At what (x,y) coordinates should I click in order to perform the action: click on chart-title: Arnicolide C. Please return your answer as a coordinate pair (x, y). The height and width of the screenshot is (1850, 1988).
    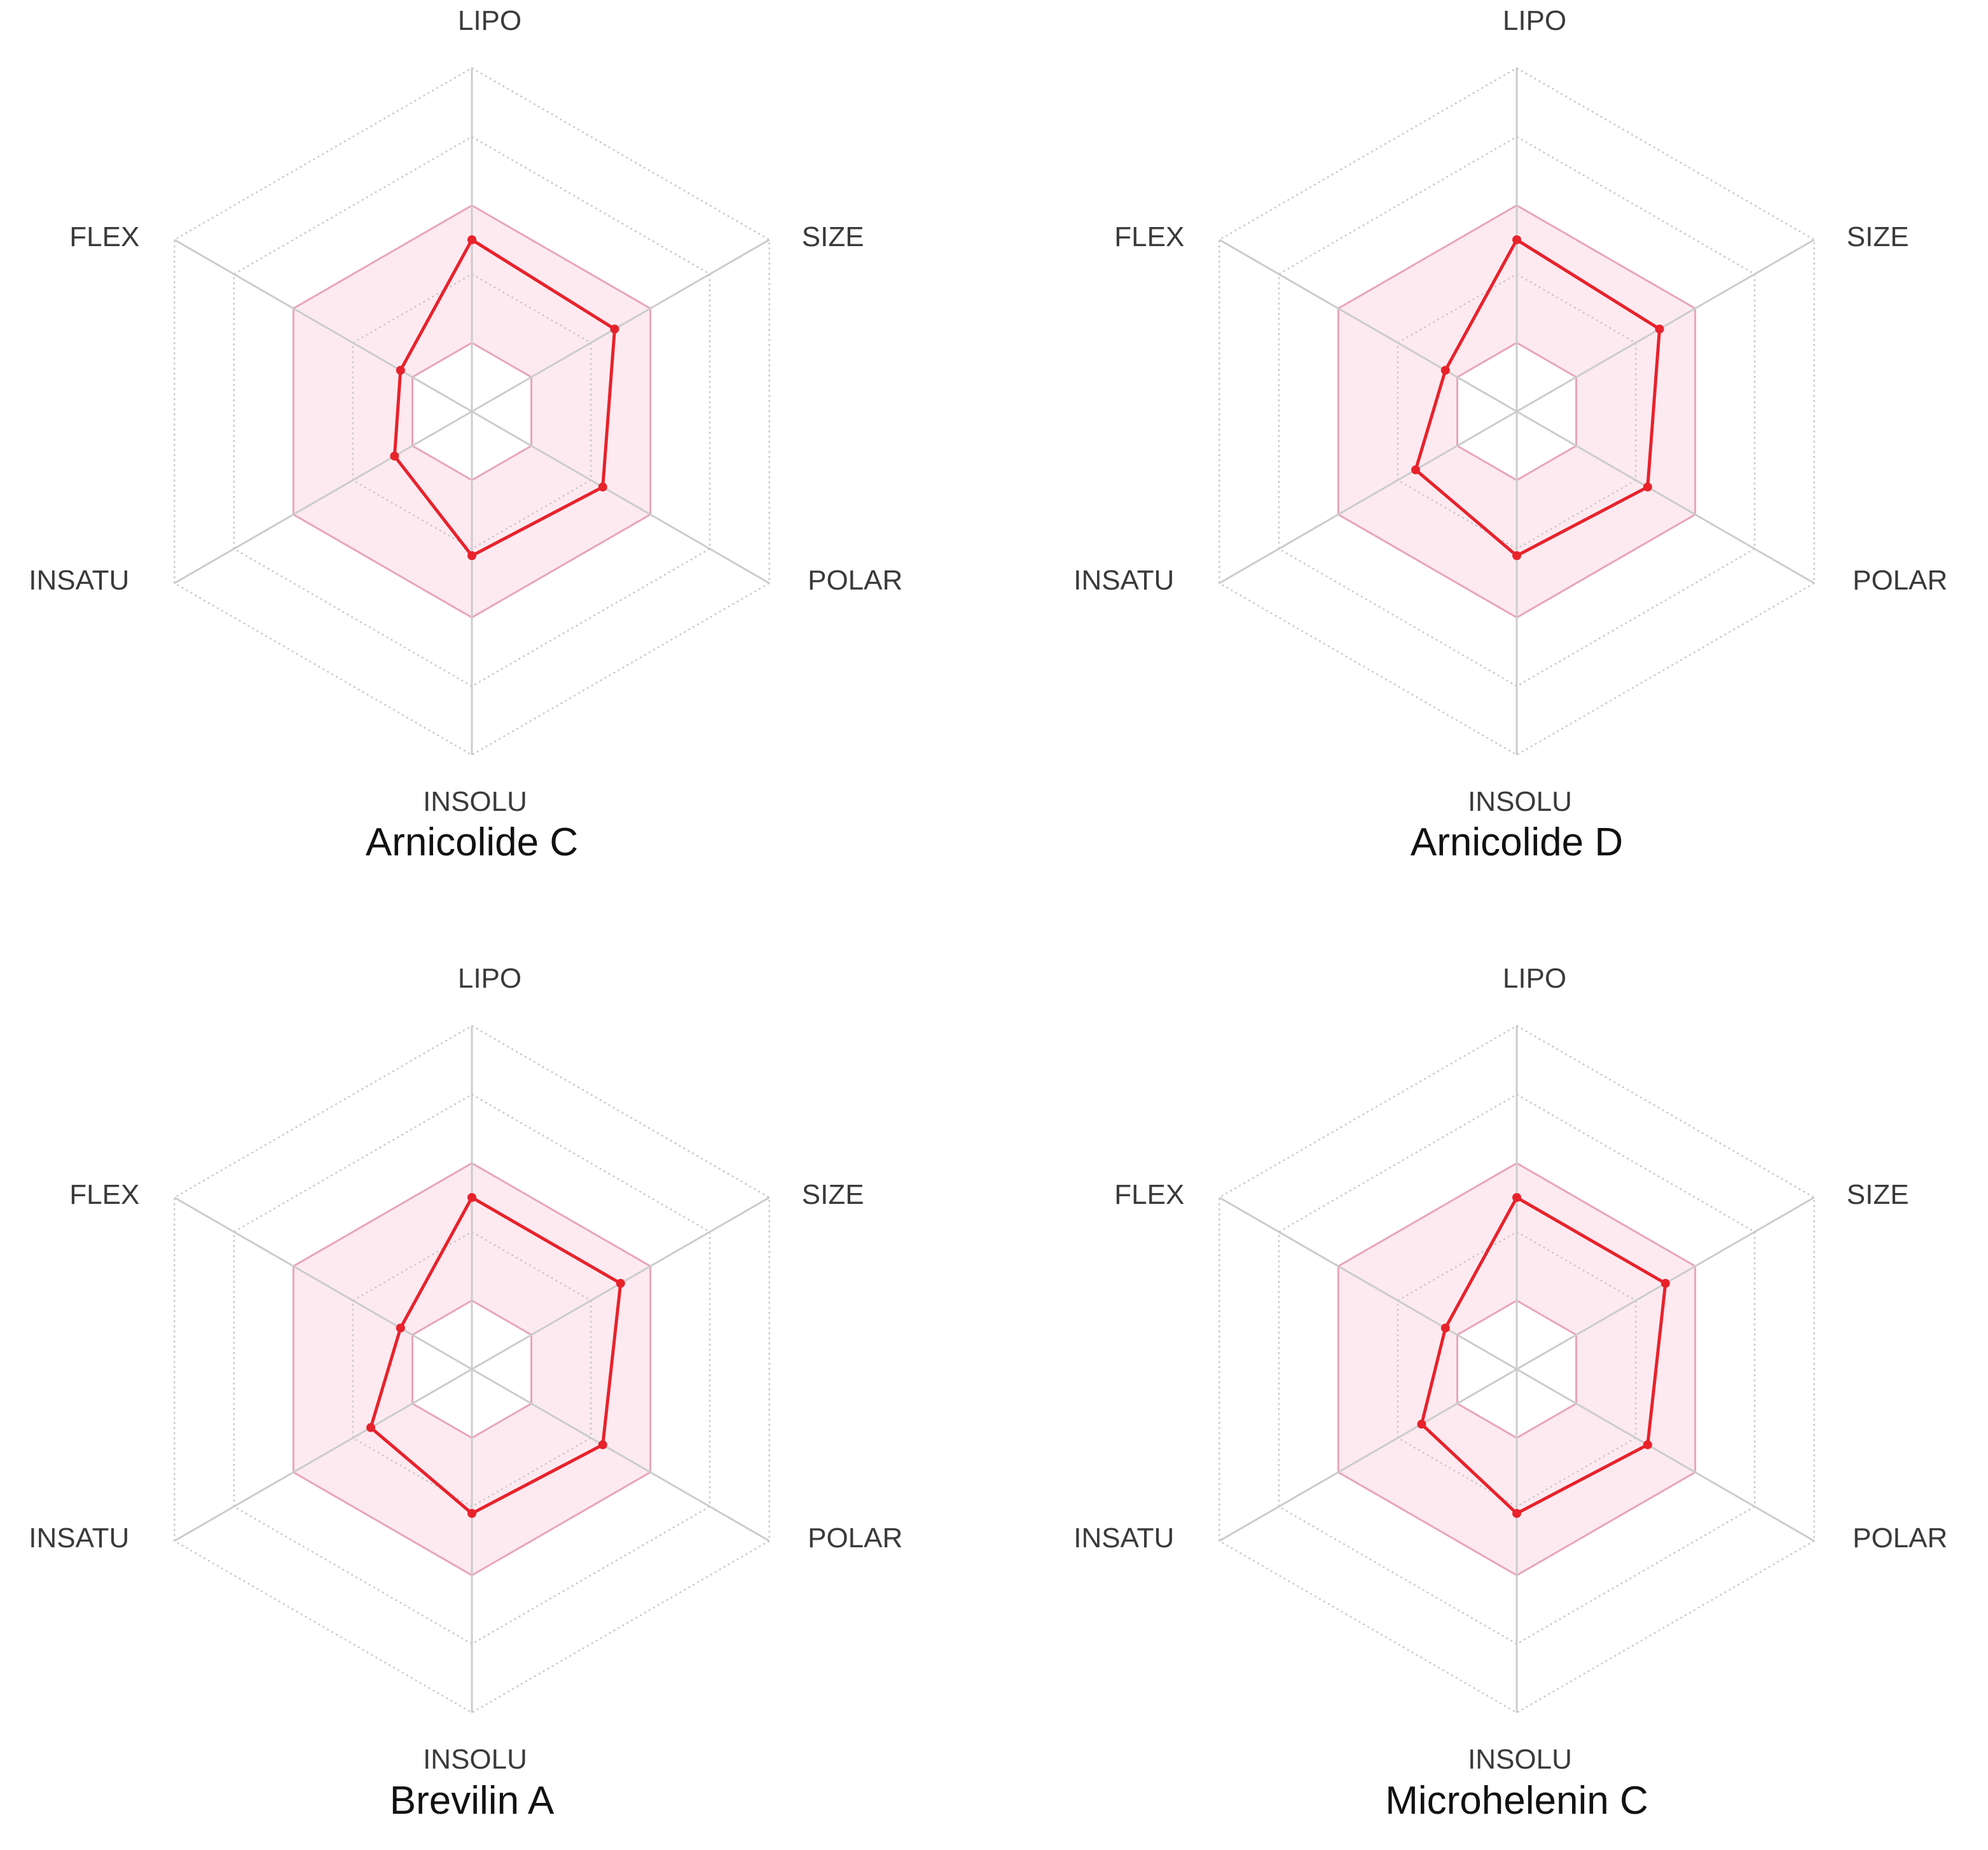
    Looking at the image, I should click on (472, 842).